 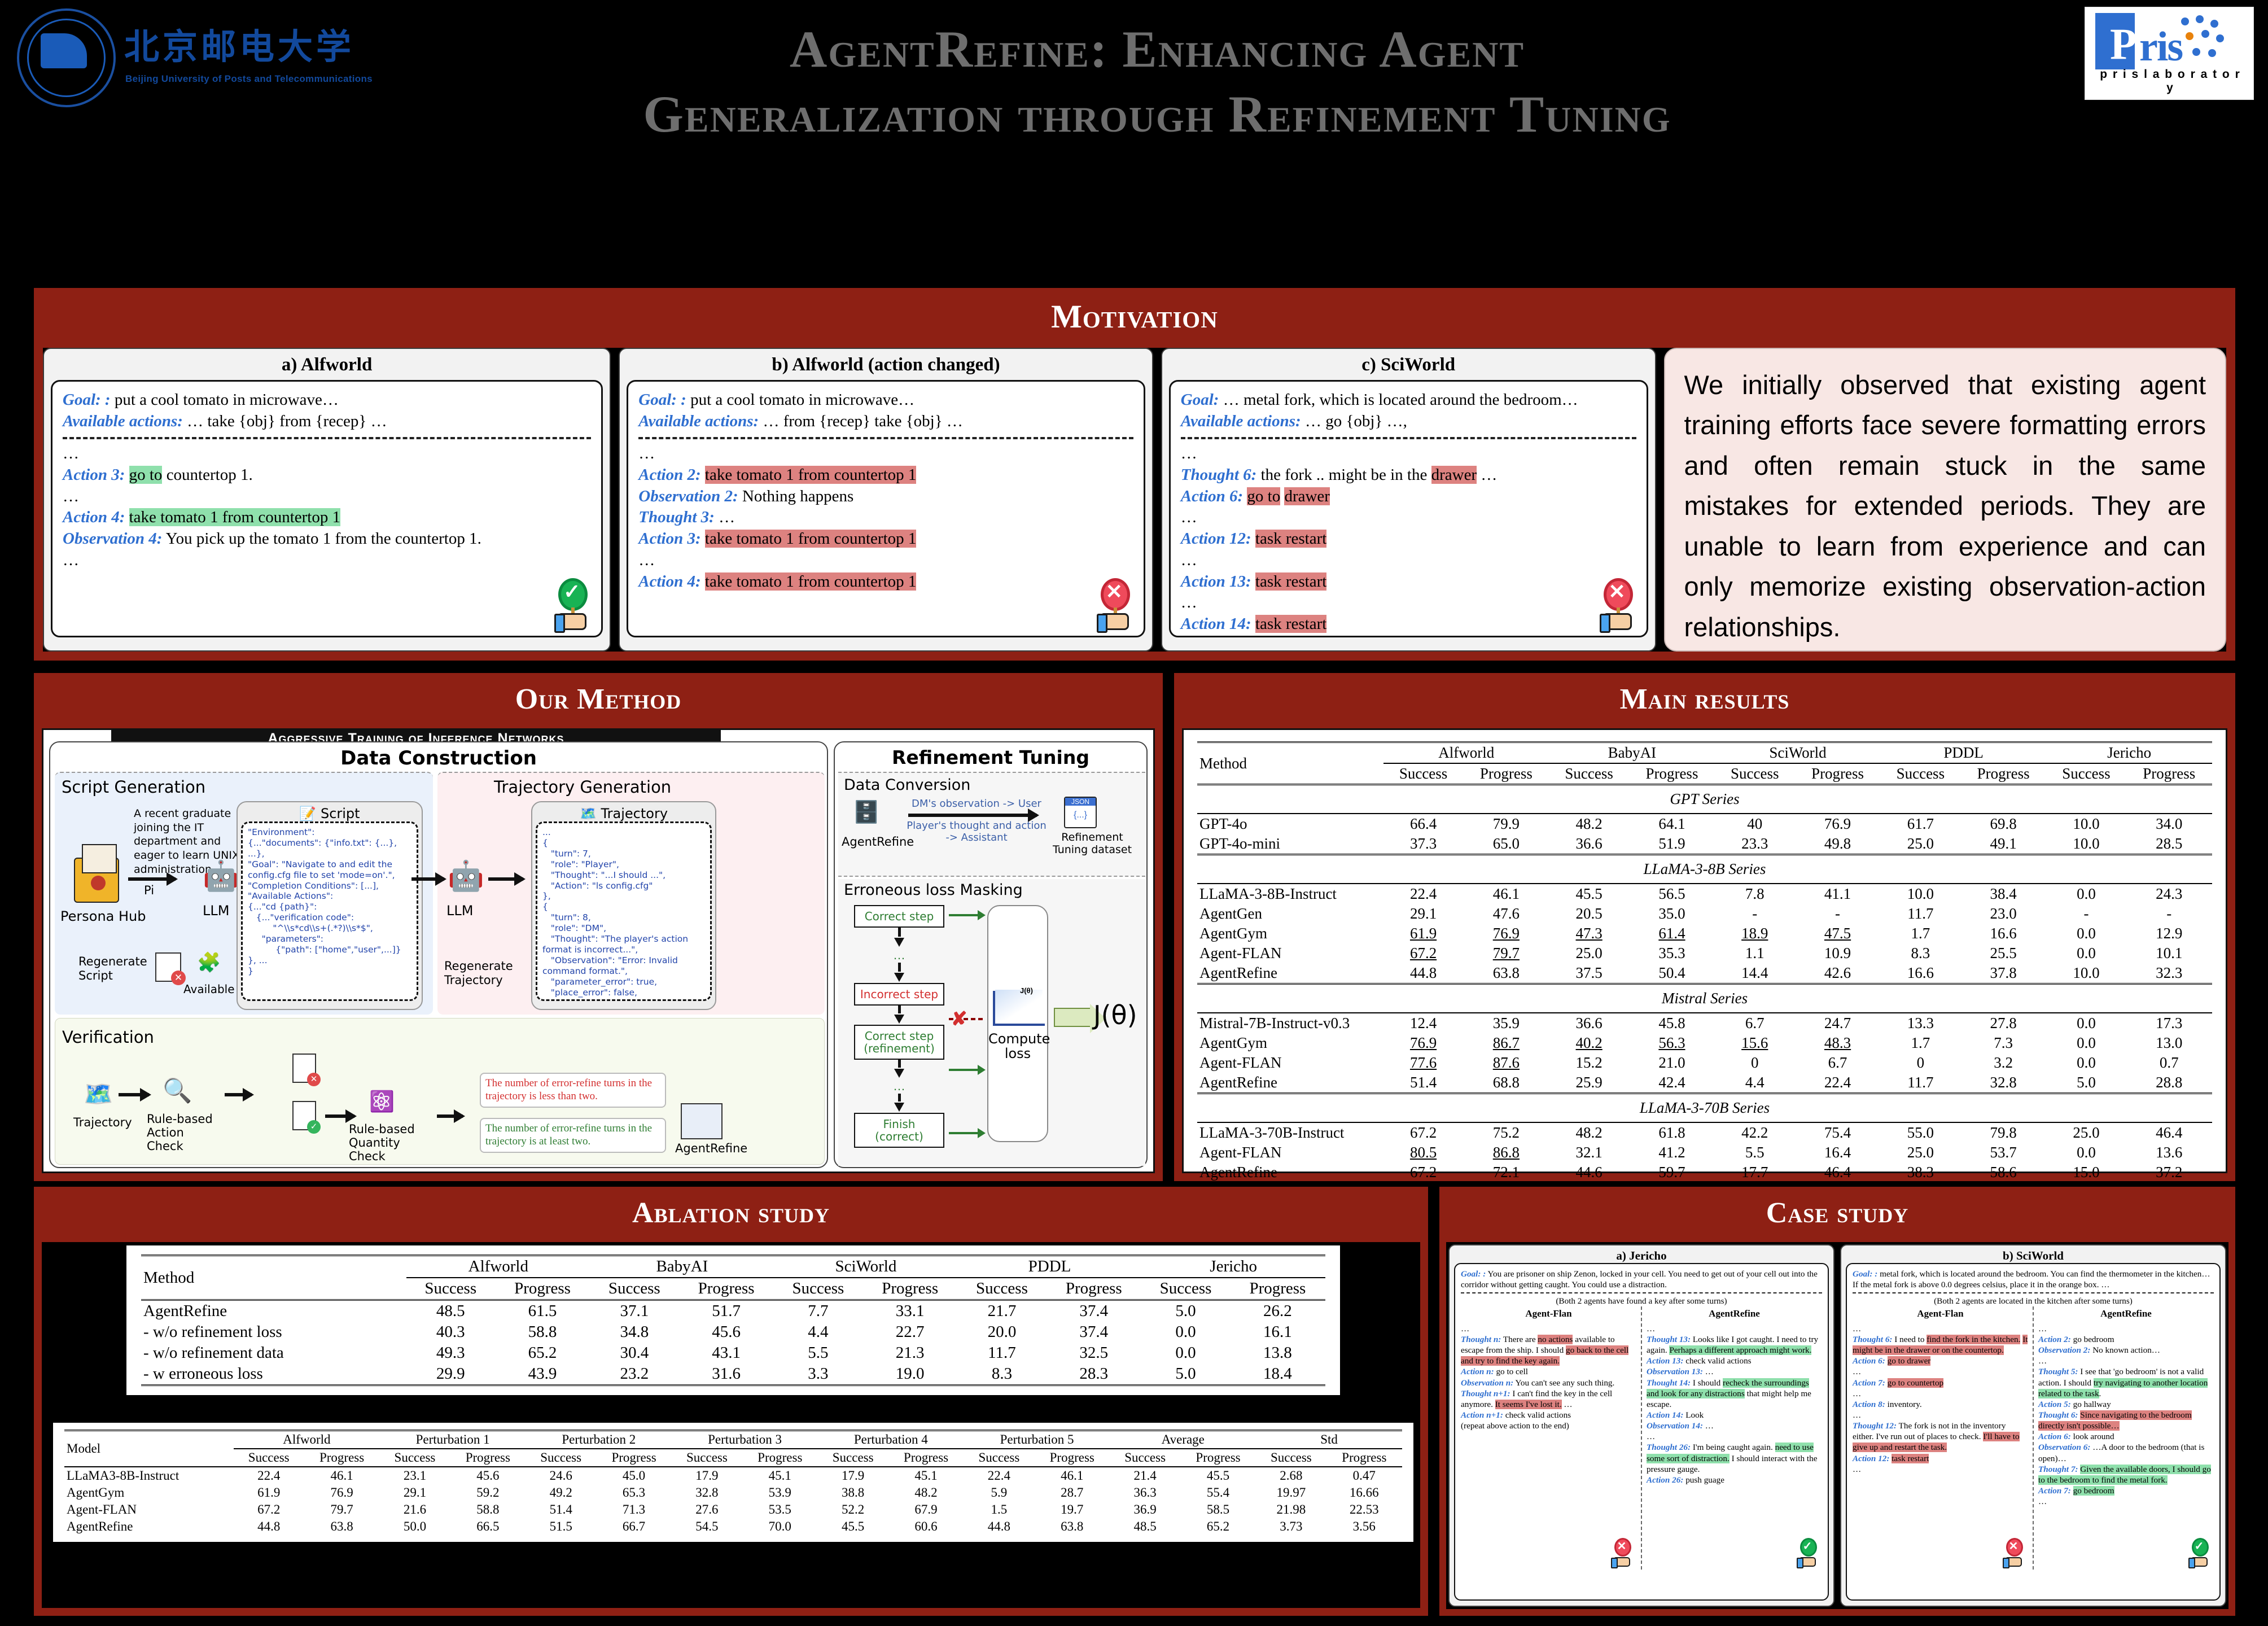 I want to click on table-cell: 18.9, so click(x=1755, y=933).